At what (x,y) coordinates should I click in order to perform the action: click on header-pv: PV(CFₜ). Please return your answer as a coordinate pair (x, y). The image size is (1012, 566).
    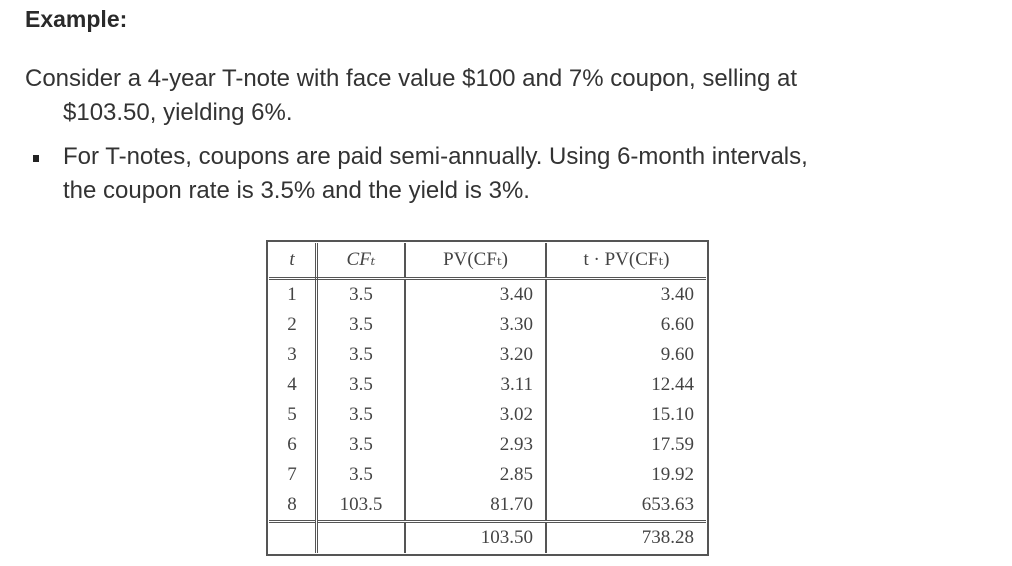
    Looking at the image, I should click on (476, 261).